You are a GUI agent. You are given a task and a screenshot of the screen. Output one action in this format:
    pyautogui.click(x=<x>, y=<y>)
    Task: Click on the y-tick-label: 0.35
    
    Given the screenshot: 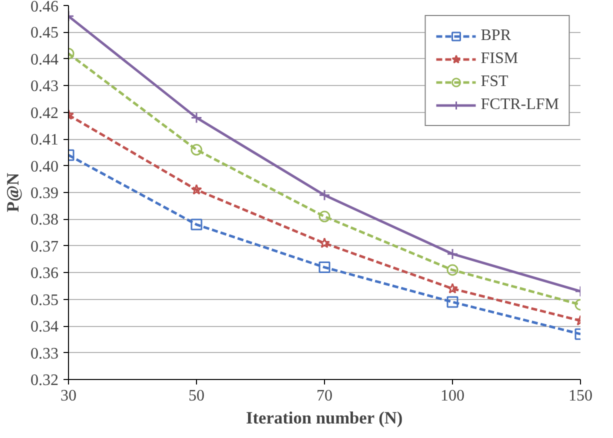 What is the action you would take?
    pyautogui.click(x=44, y=300)
    